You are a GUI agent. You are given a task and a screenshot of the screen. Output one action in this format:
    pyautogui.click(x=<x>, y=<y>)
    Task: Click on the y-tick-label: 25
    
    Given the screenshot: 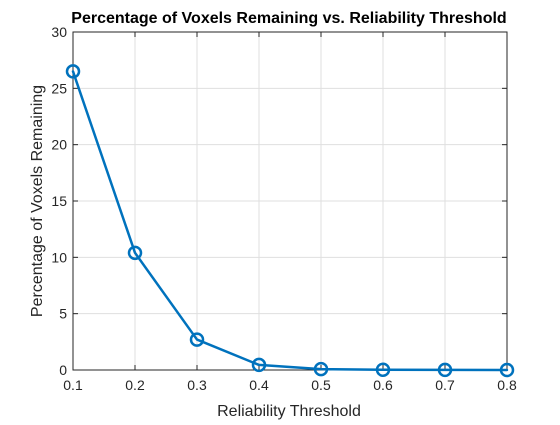 What is the action you would take?
    pyautogui.click(x=59, y=88)
    